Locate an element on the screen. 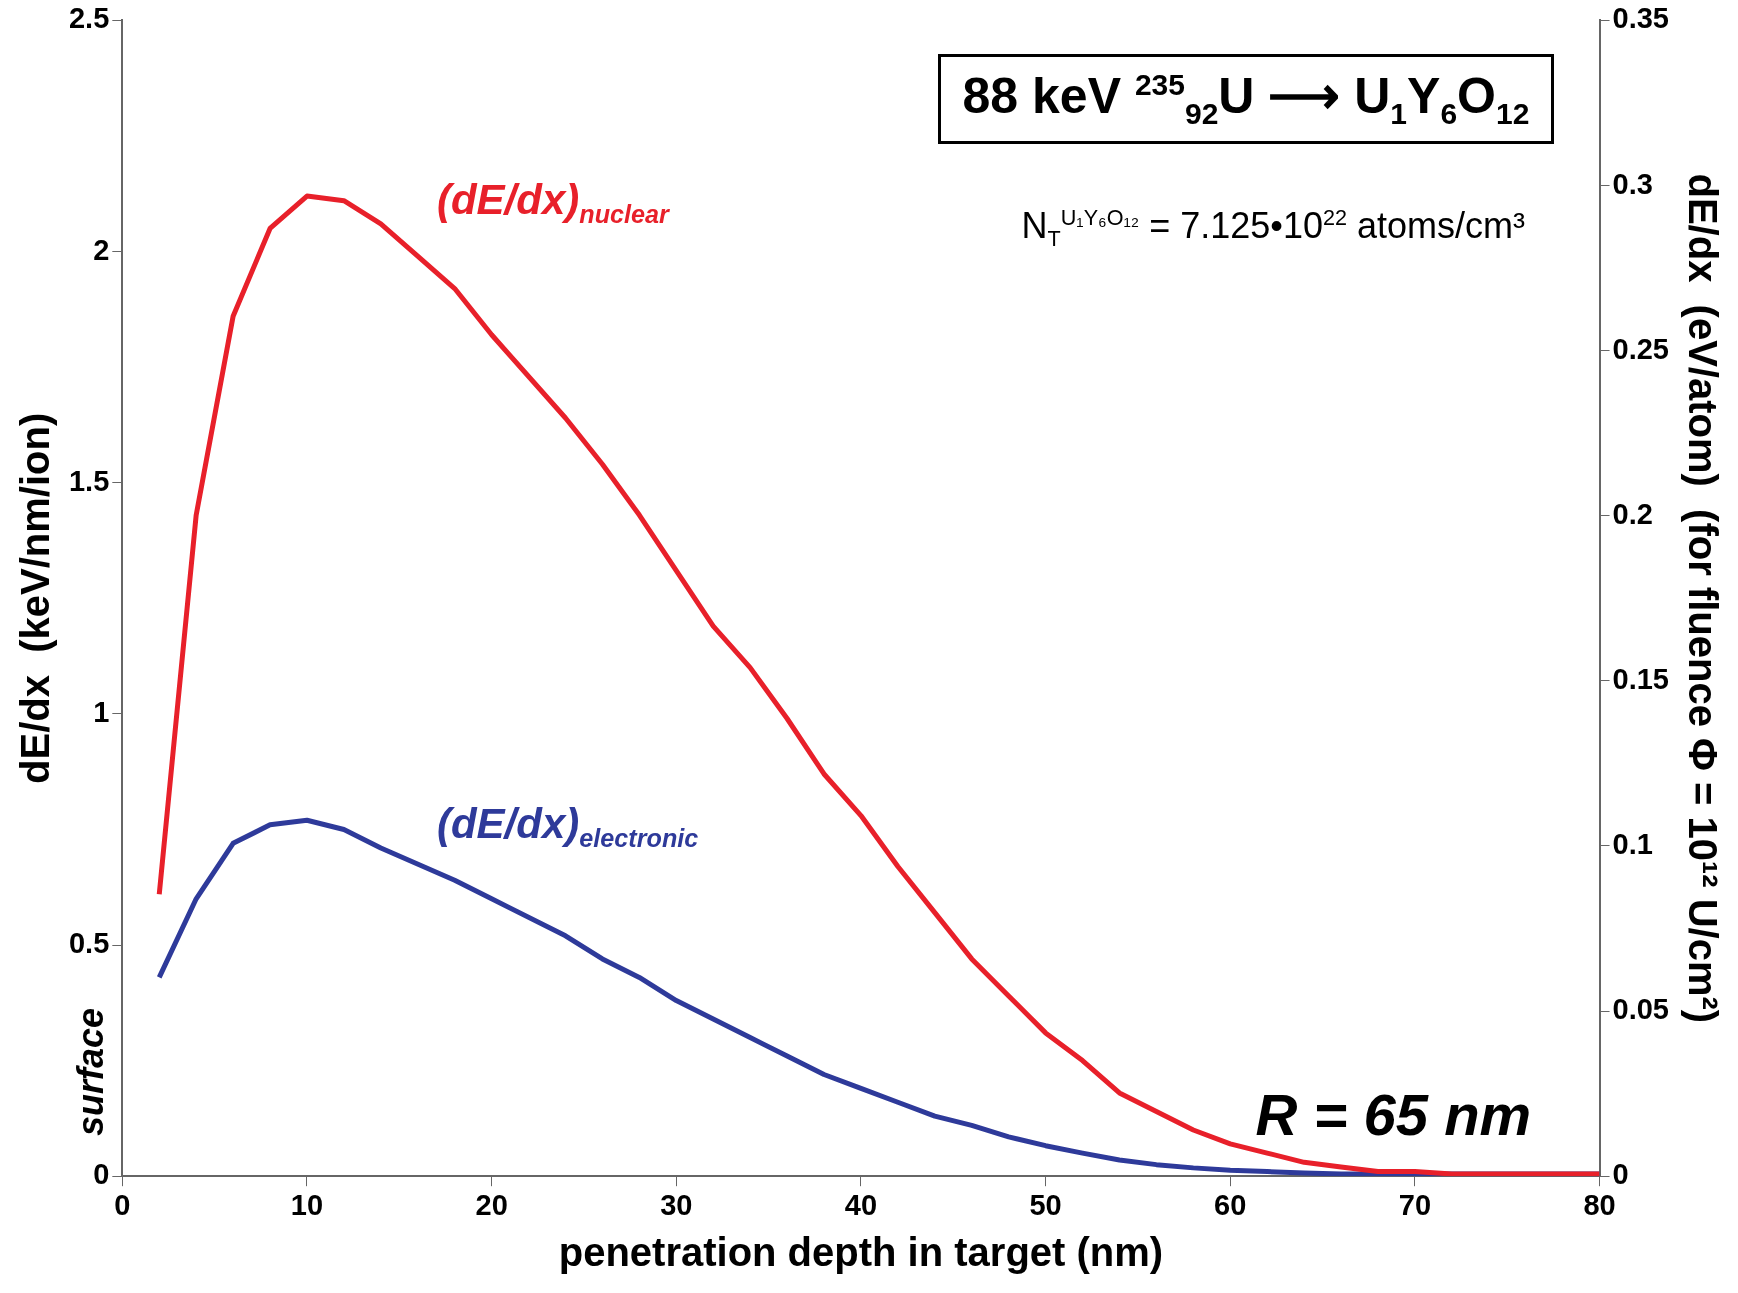 The width and height of the screenshot is (1738, 1293). x-tick-label: 40 is located at coordinates (861, 1204).